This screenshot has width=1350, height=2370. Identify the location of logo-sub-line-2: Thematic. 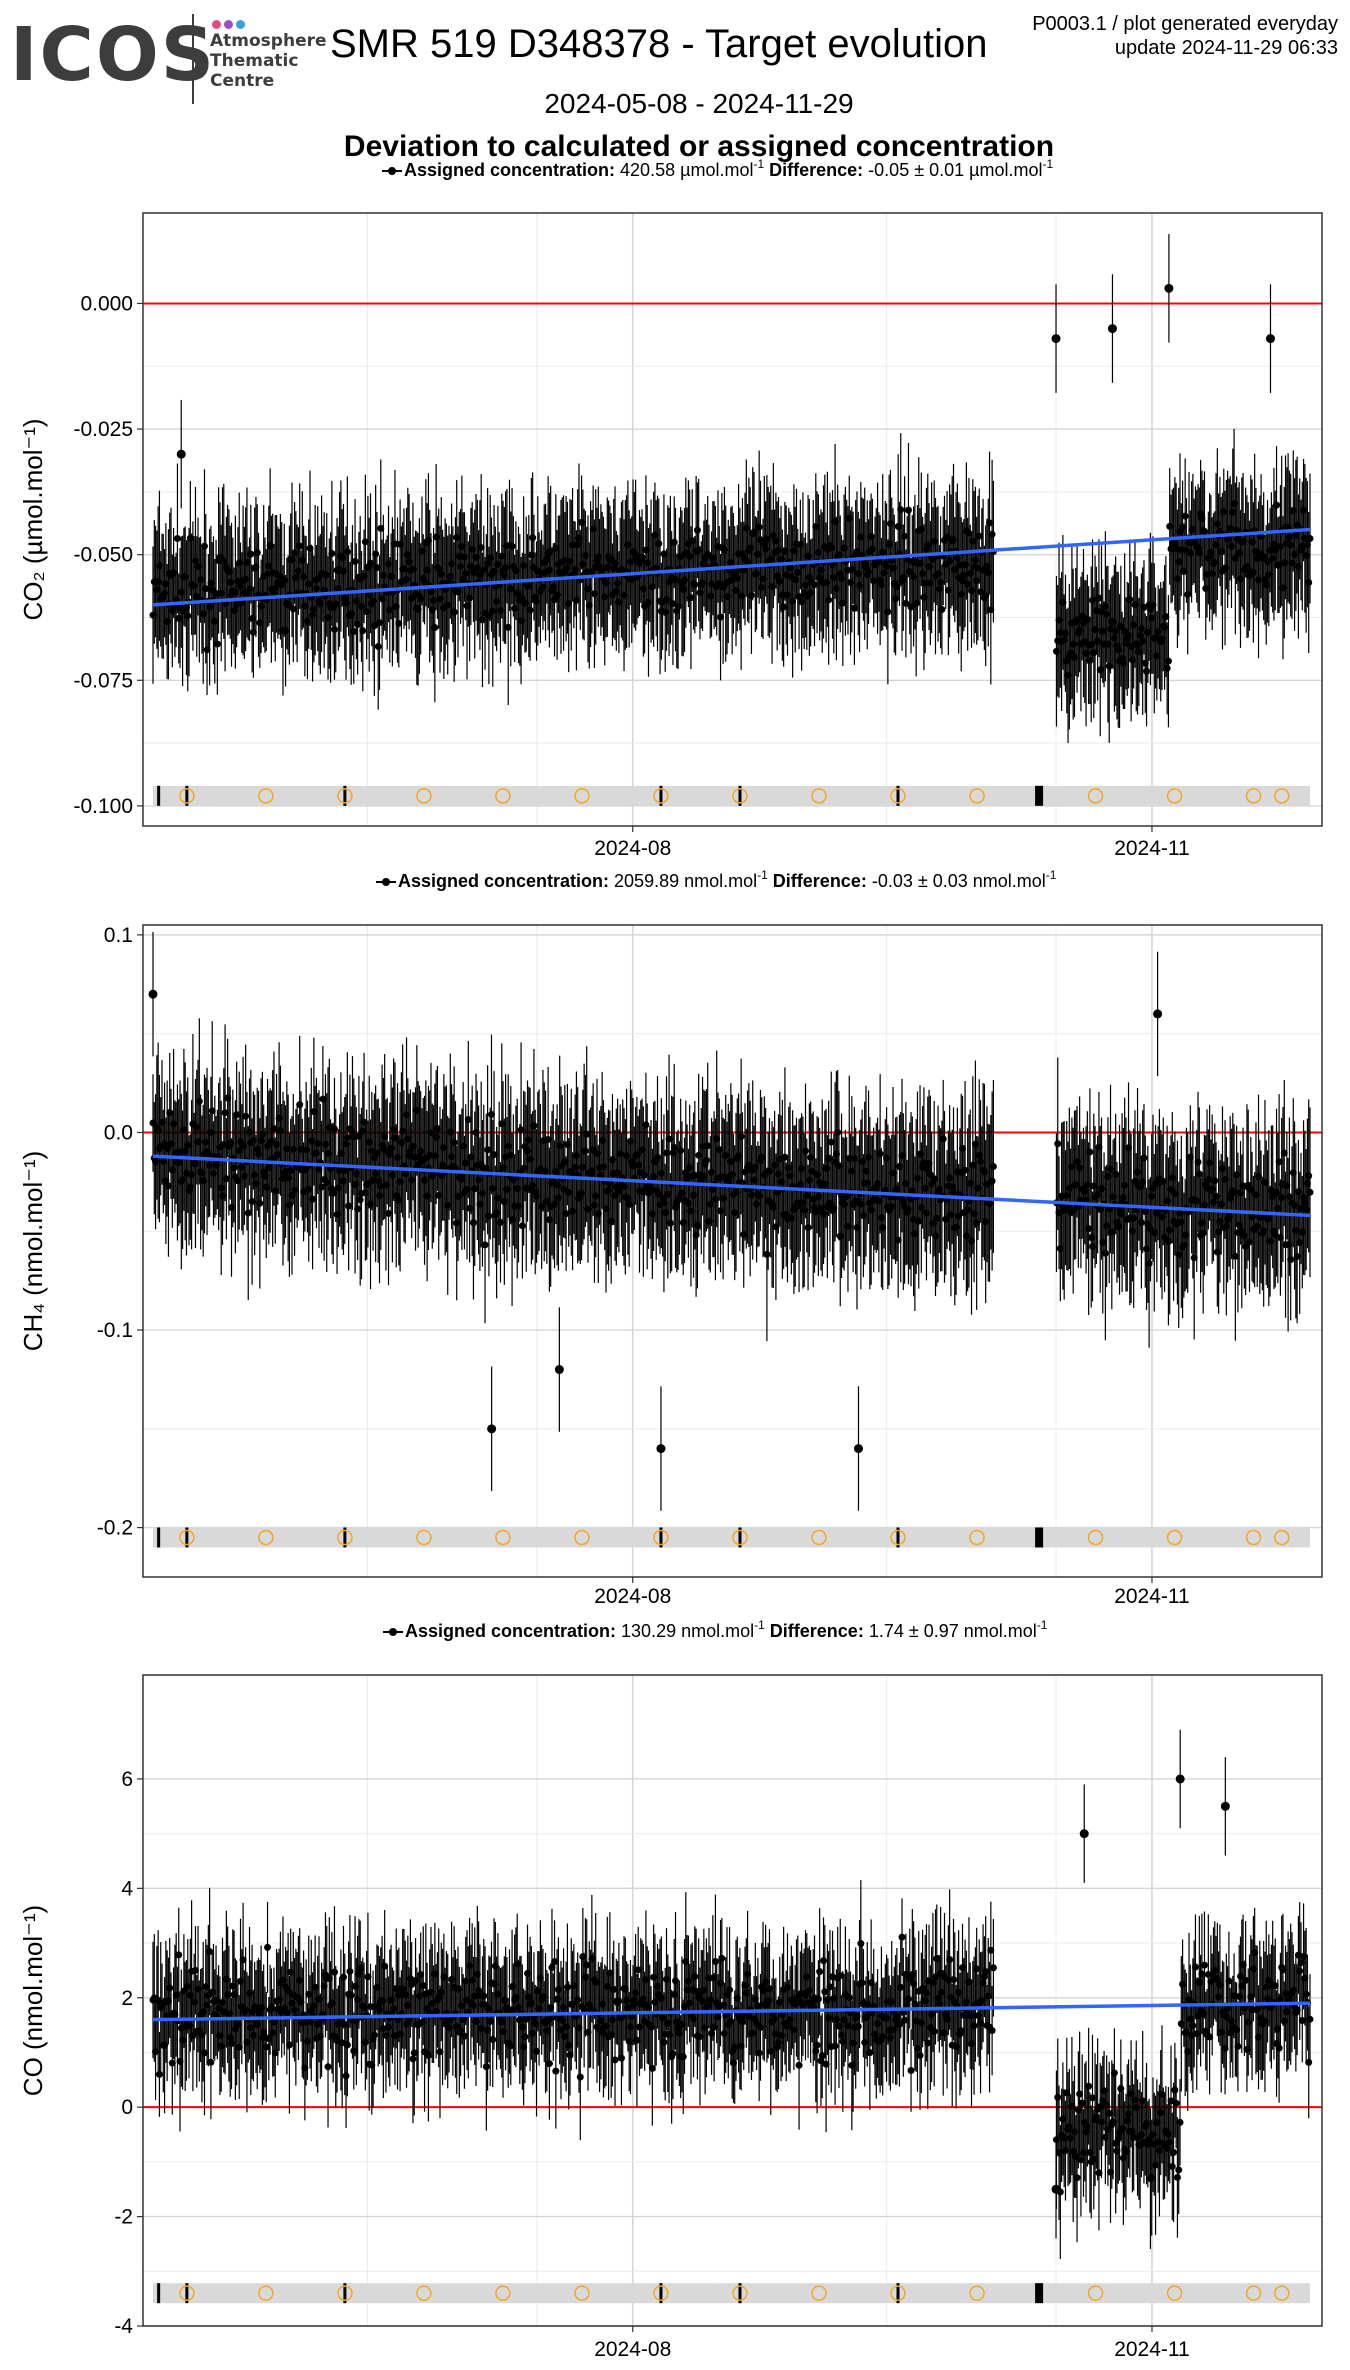
(254, 61).